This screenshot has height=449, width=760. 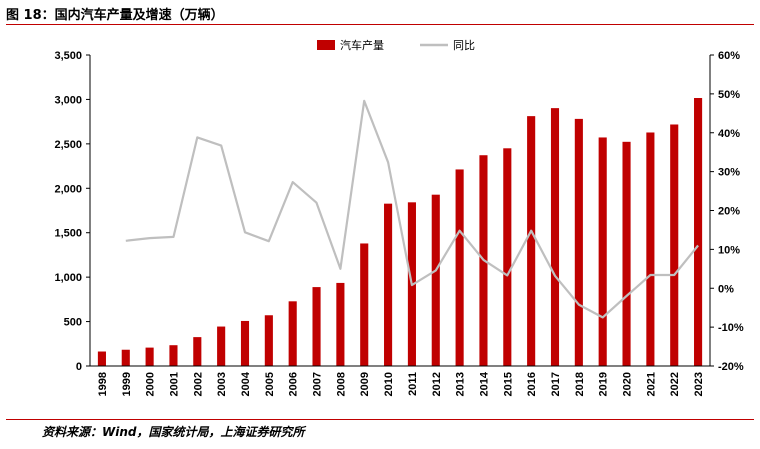 What do you see at coordinates (729, 173) in the screenshot?
I see `right-tick-label: 30%` at bounding box center [729, 173].